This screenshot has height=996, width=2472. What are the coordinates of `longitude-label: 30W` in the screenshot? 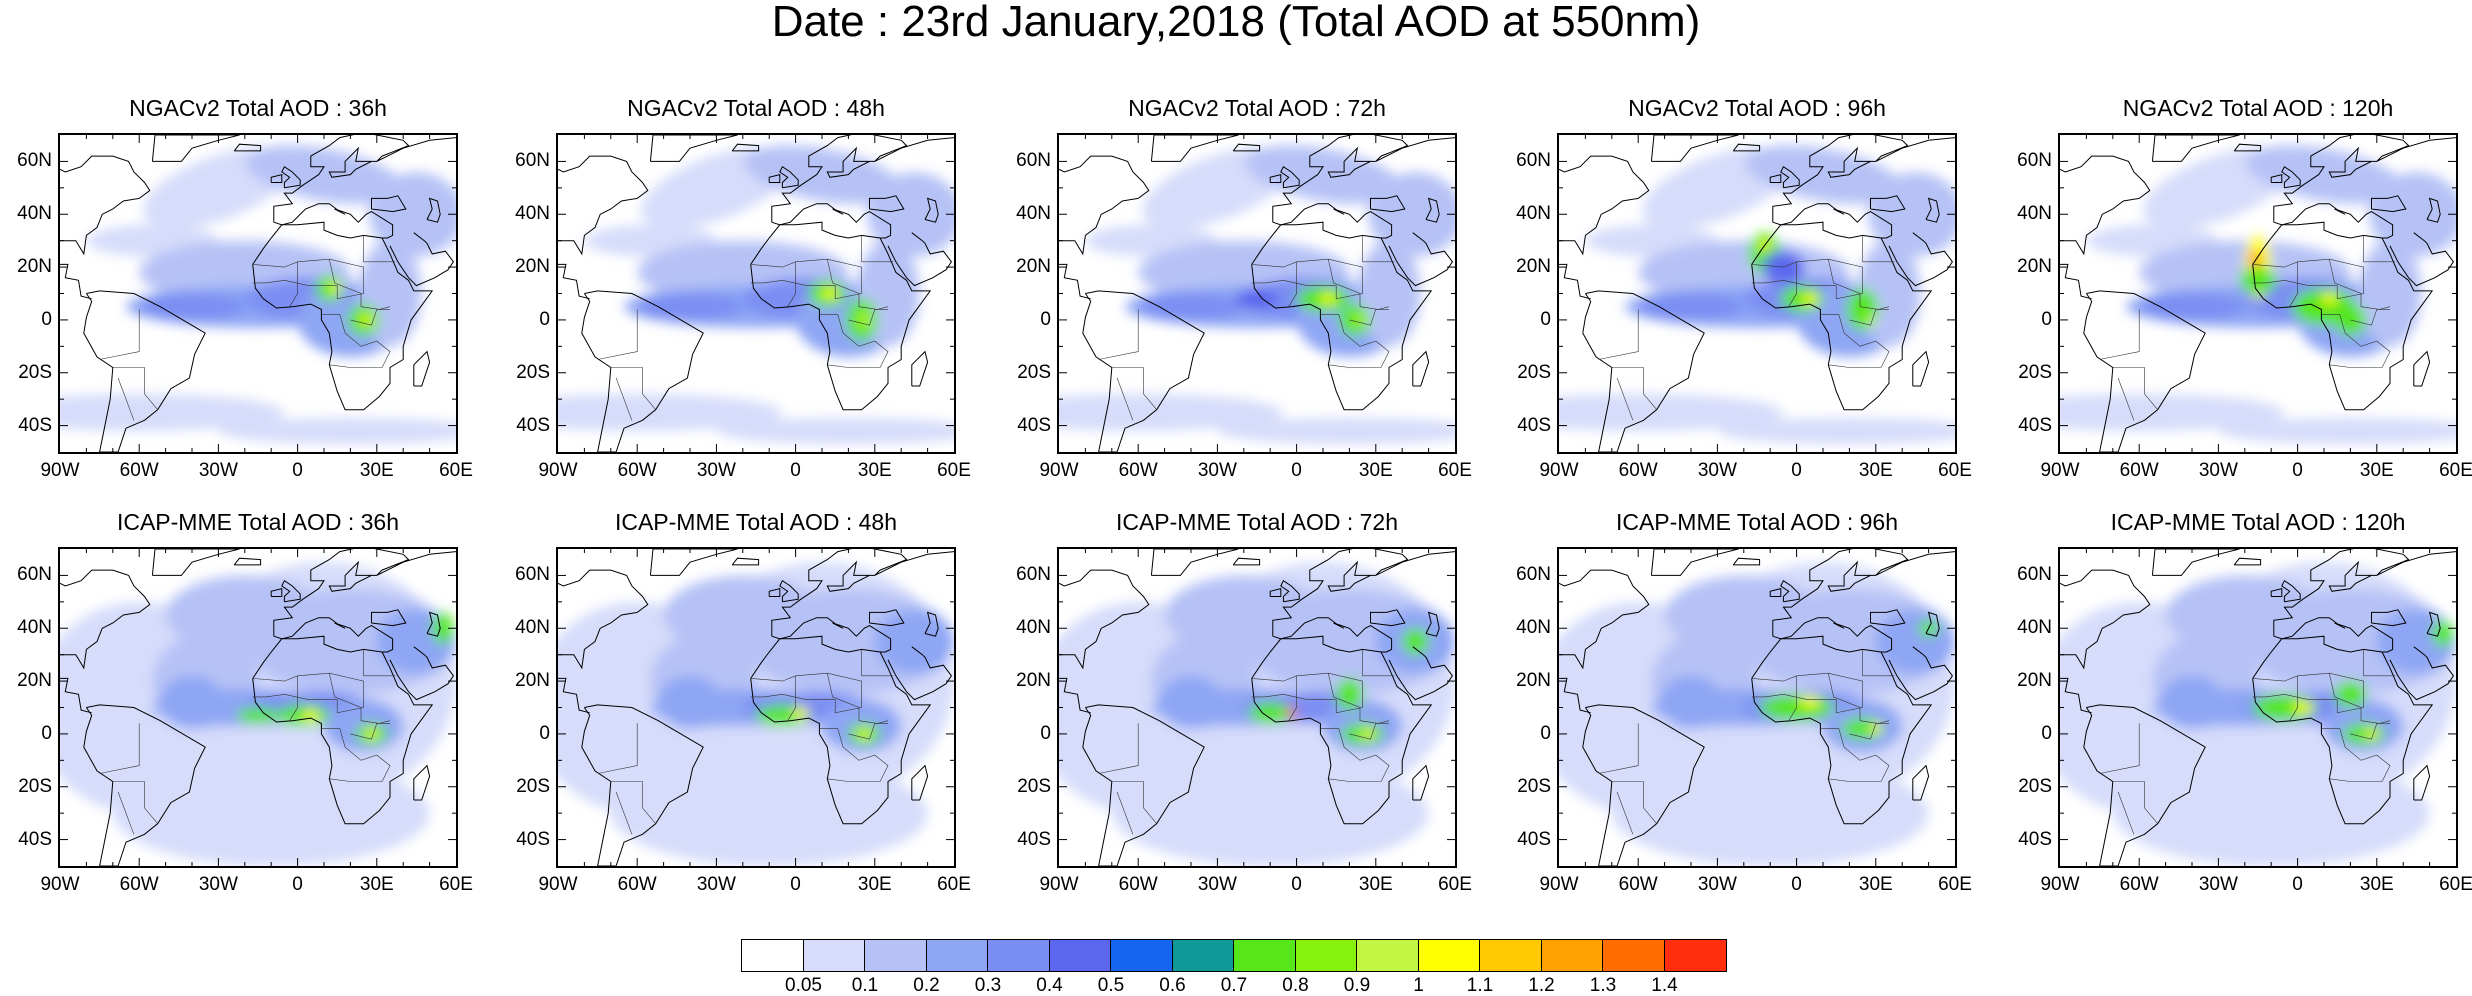 It's located at (2218, 470).